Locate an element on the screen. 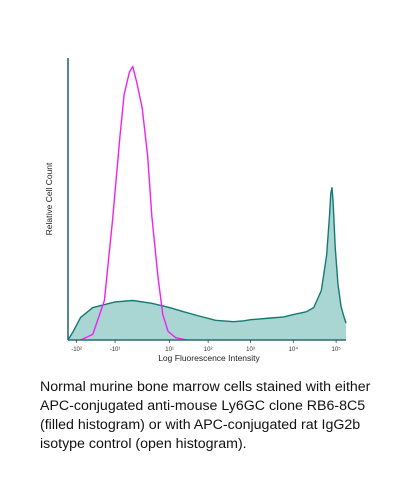 This screenshot has width=400, height=479. x-tick-label: -10¹ is located at coordinates (115, 350).